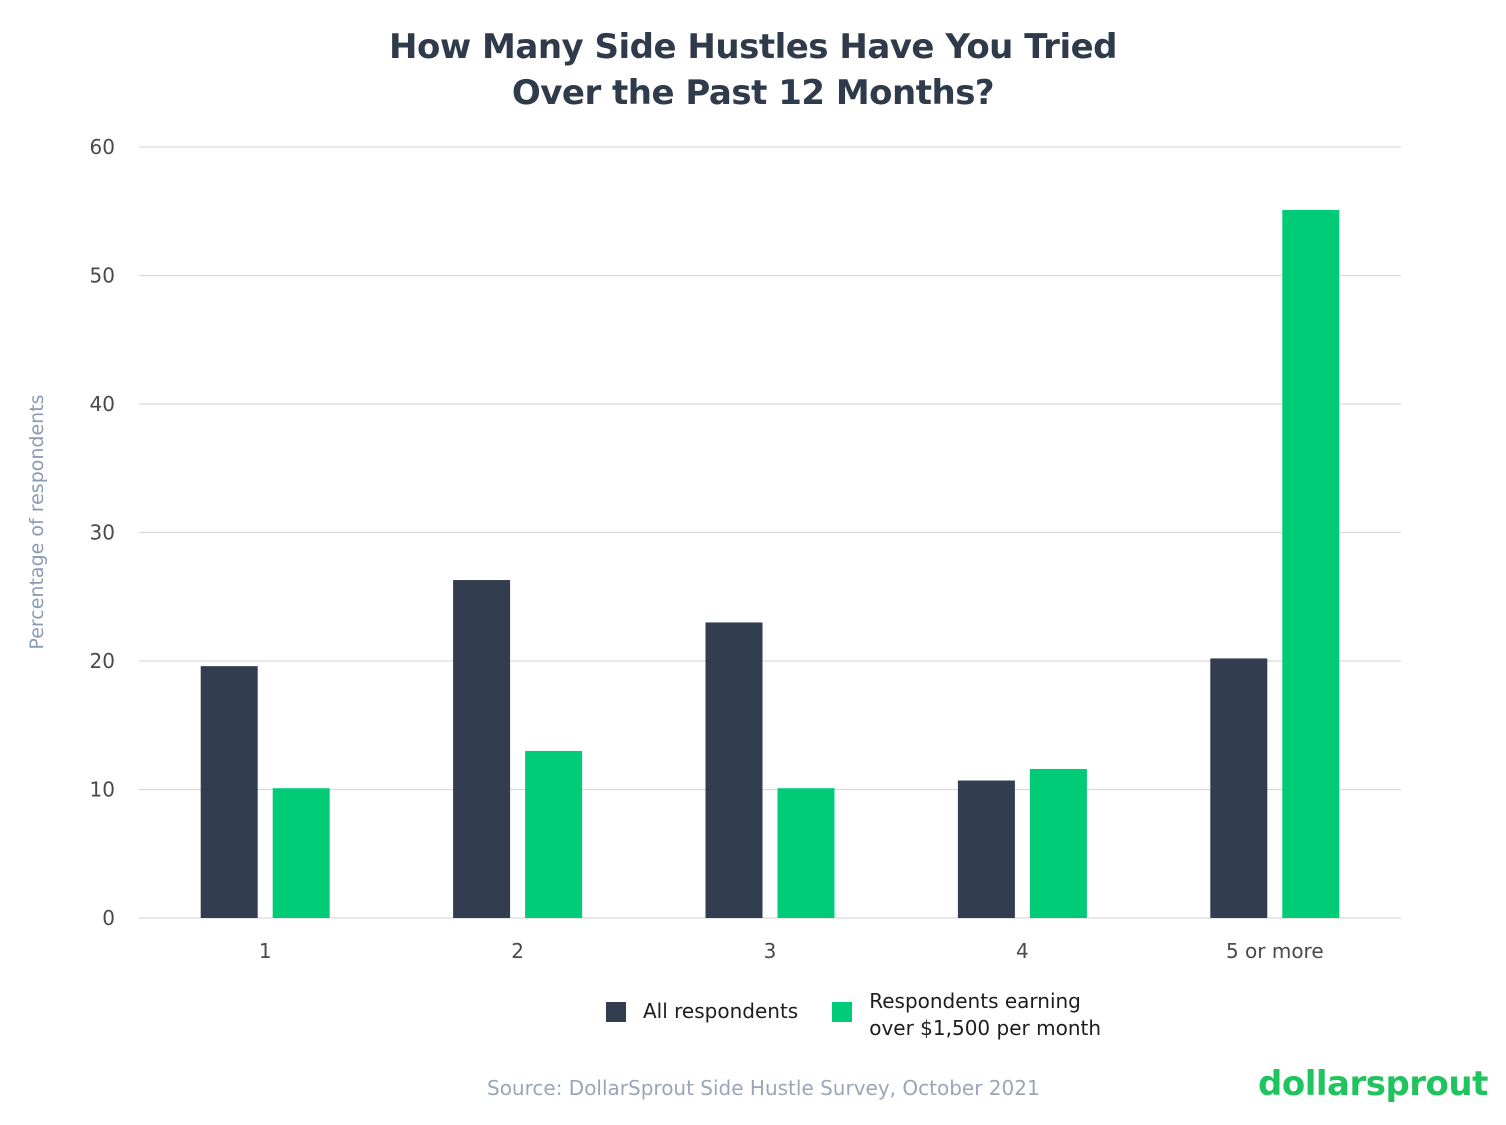 This screenshot has width=1506, height=1125. What do you see at coordinates (102, 276) in the screenshot?
I see `y-tick-label: 50` at bounding box center [102, 276].